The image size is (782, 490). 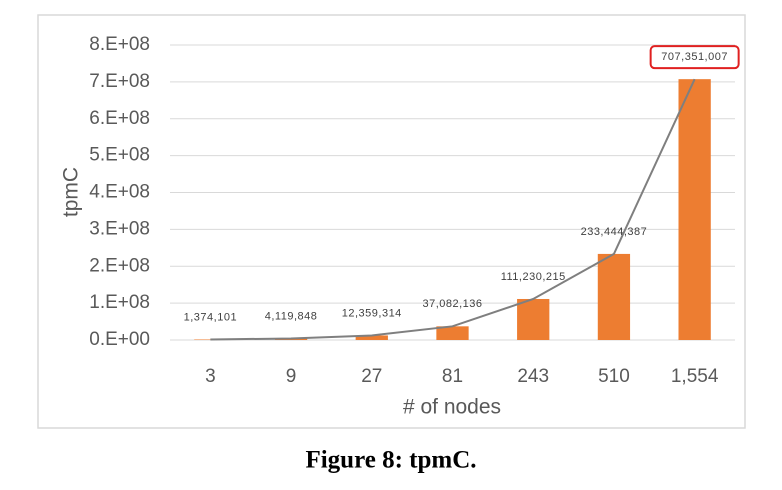 What do you see at coordinates (119, 192) in the screenshot?
I see `y-tick-label: 4.E+08` at bounding box center [119, 192].